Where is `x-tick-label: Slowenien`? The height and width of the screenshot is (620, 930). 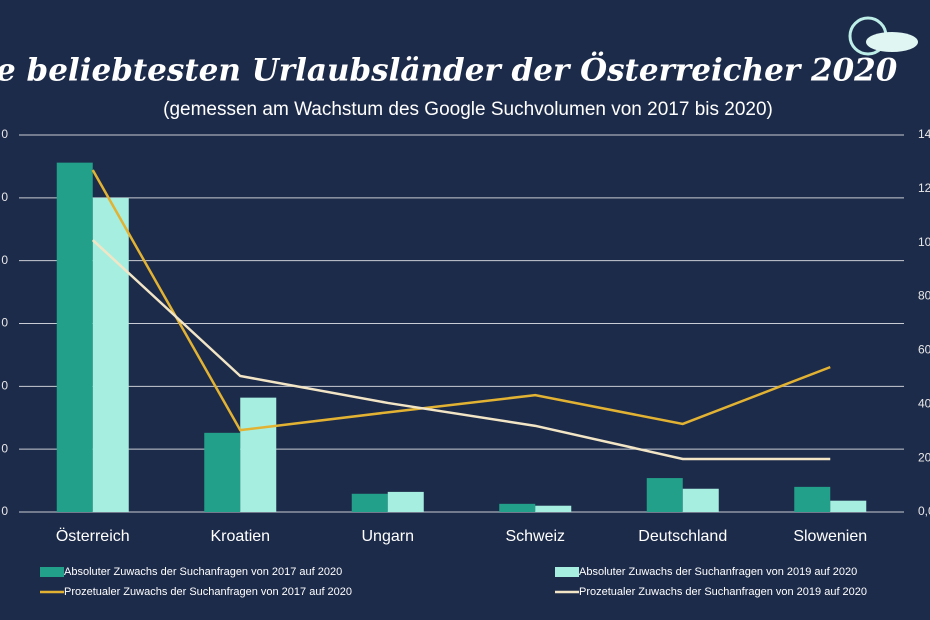
x-tick-label: Slowenien is located at coordinates (830, 536).